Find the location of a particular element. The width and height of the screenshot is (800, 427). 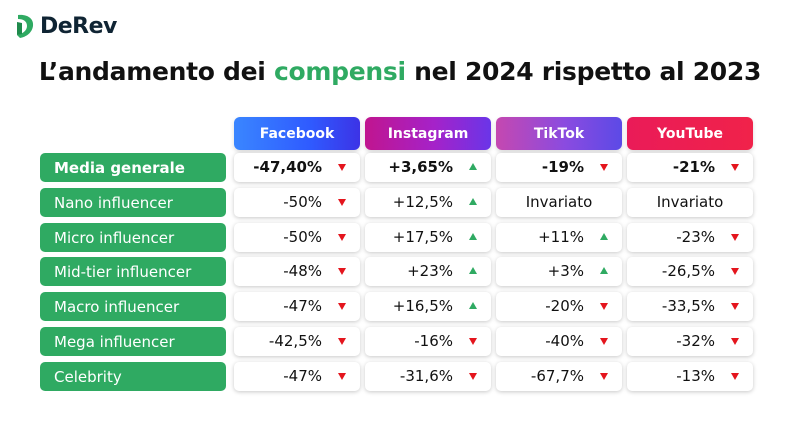

cell-value: -33,5% is located at coordinates (688, 306).